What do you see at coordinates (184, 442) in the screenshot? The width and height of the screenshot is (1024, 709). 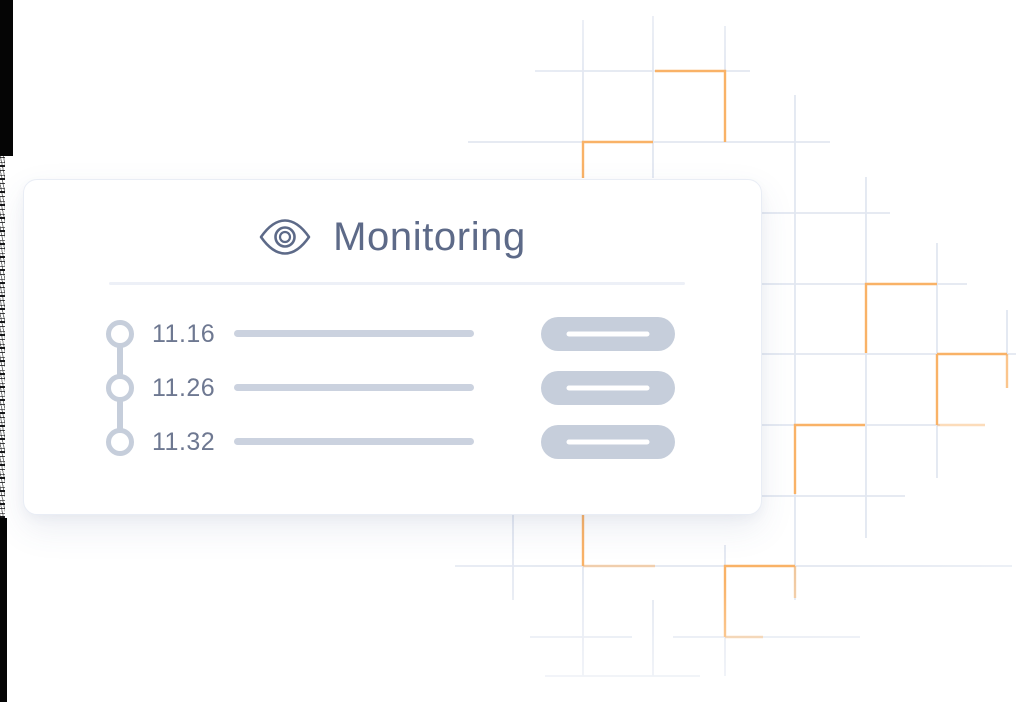 I see `timestamp-label: 11.32` at bounding box center [184, 442].